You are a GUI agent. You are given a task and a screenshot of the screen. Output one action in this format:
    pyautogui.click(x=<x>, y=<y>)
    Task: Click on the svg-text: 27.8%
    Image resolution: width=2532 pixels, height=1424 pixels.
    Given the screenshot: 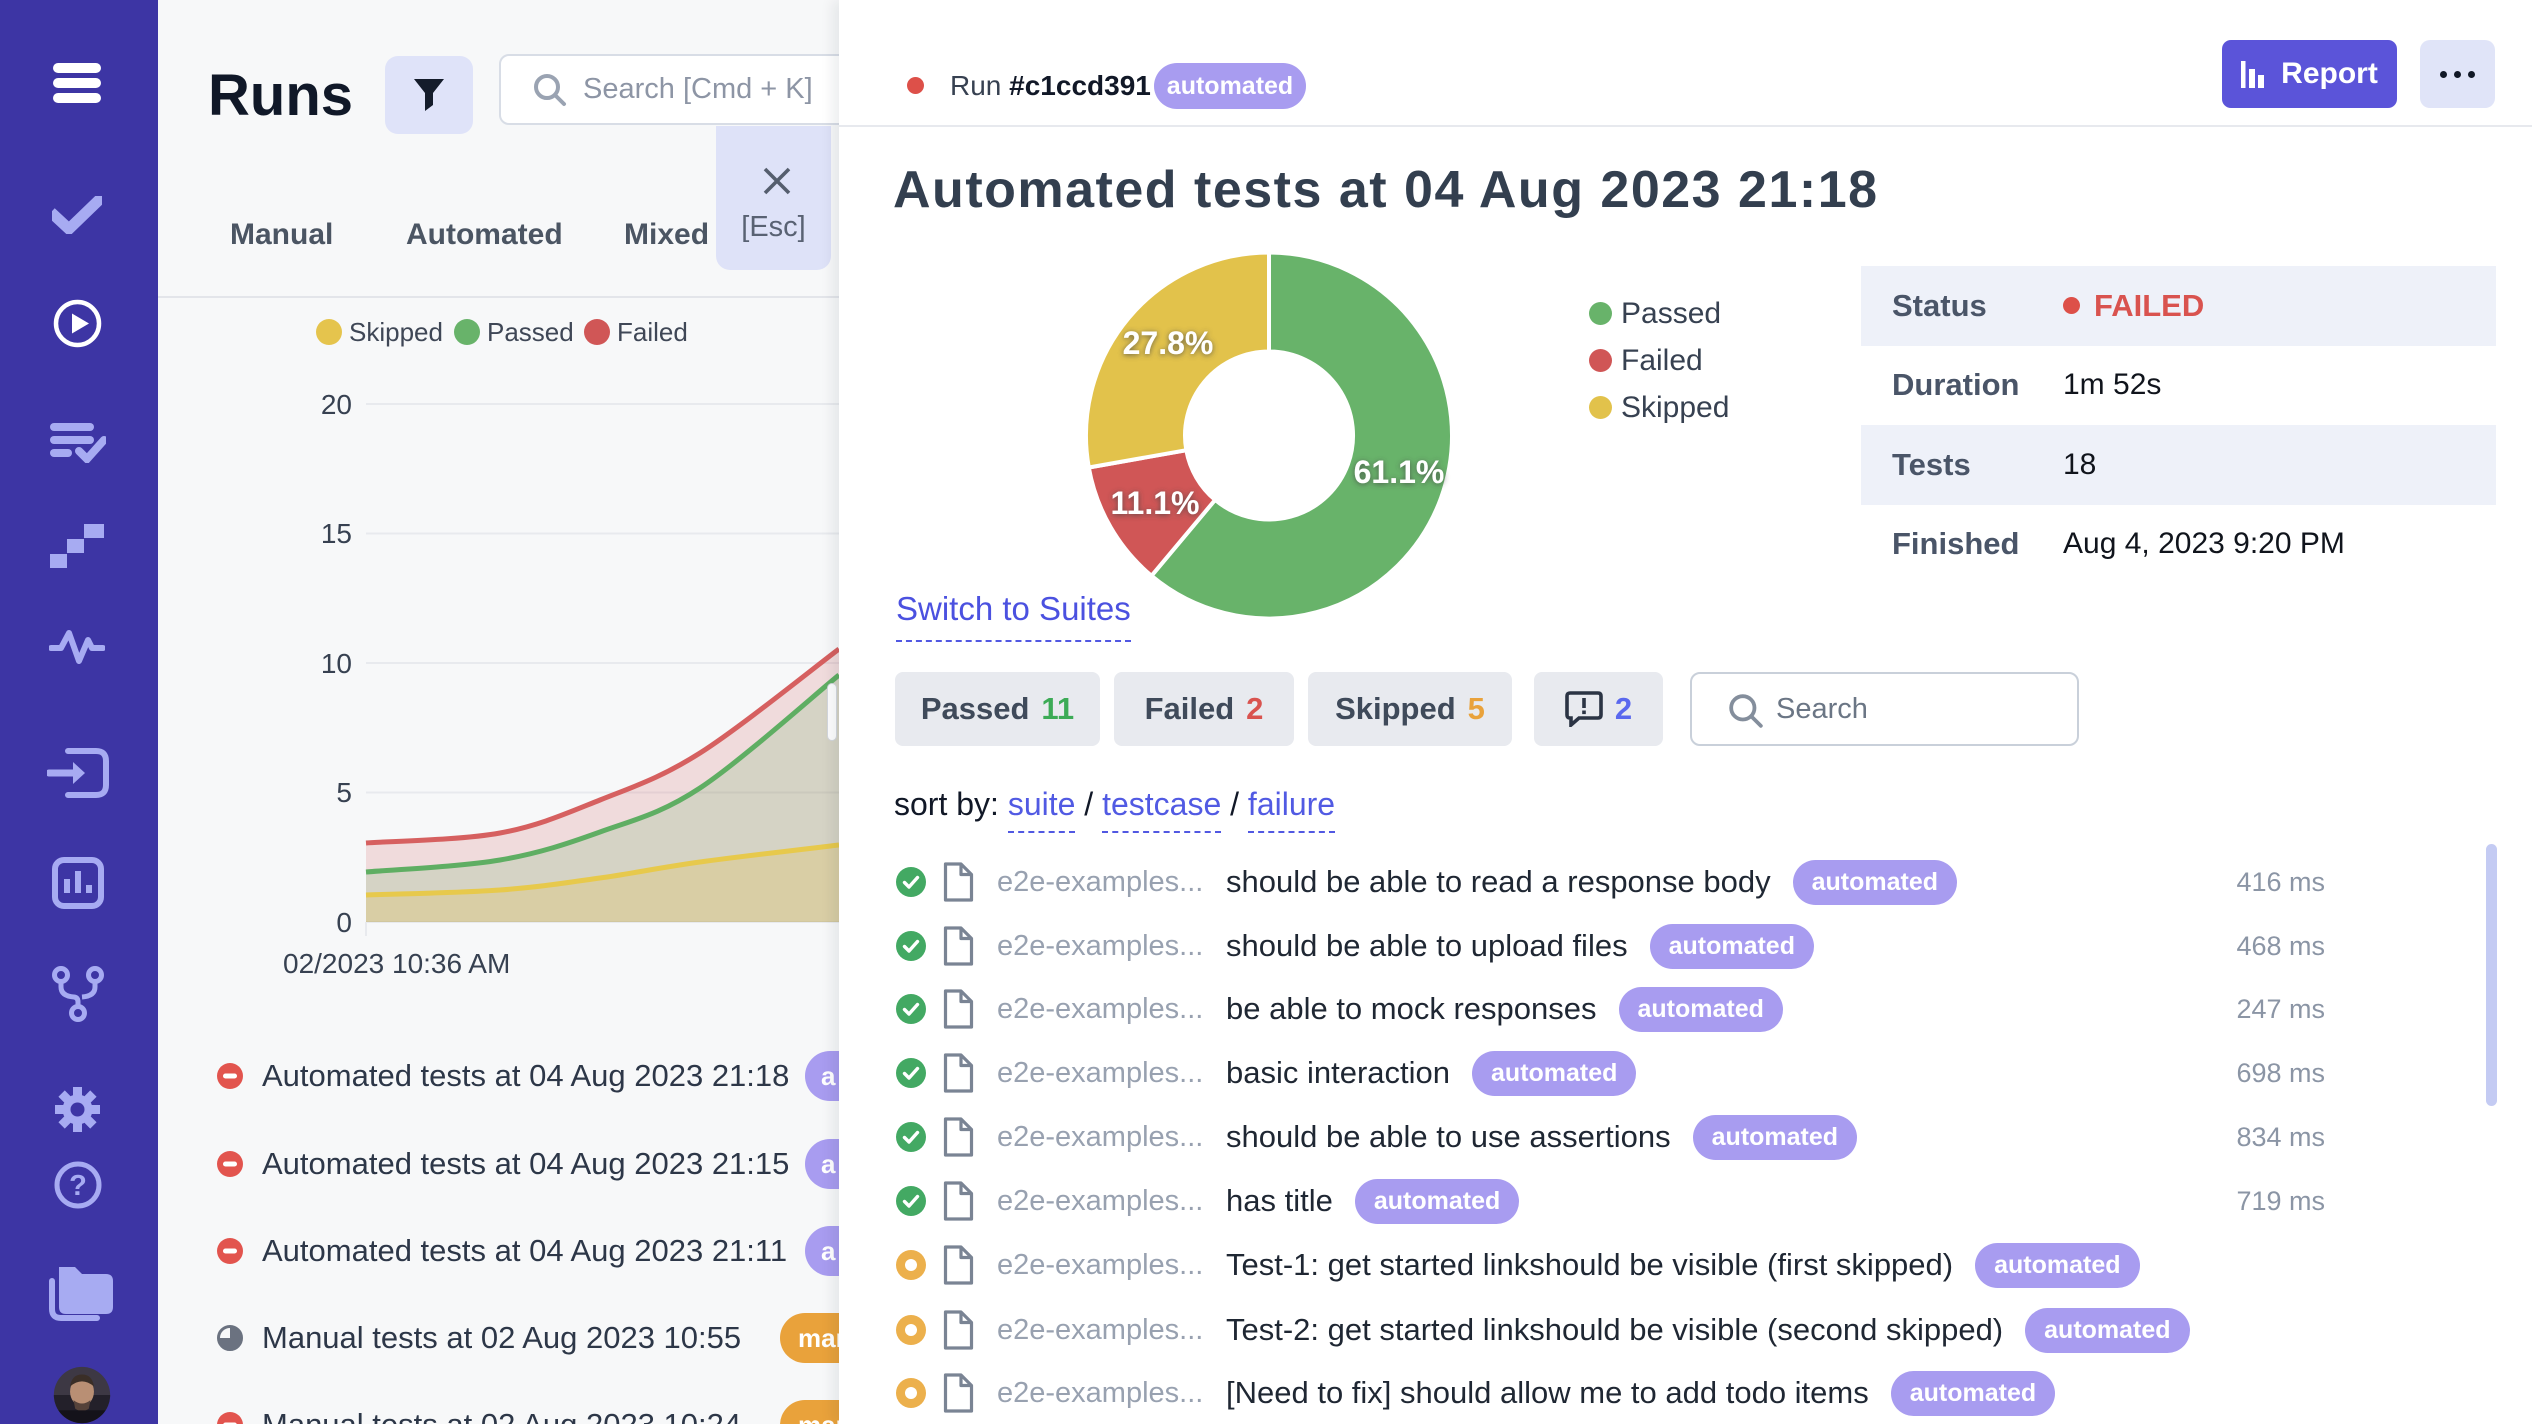 What is the action you would take?
    pyautogui.click(x=1168, y=343)
    